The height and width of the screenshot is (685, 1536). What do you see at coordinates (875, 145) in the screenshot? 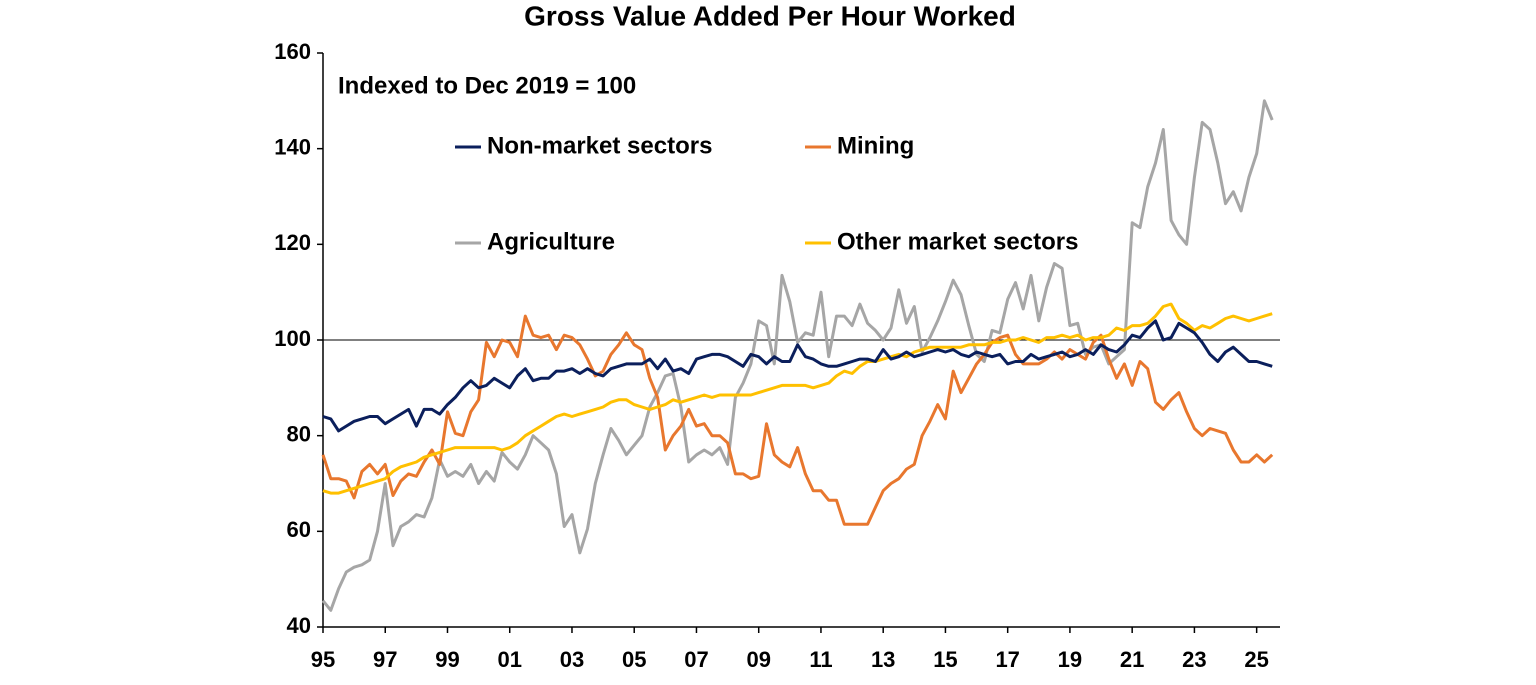
I see `legend-label: Mining` at bounding box center [875, 145].